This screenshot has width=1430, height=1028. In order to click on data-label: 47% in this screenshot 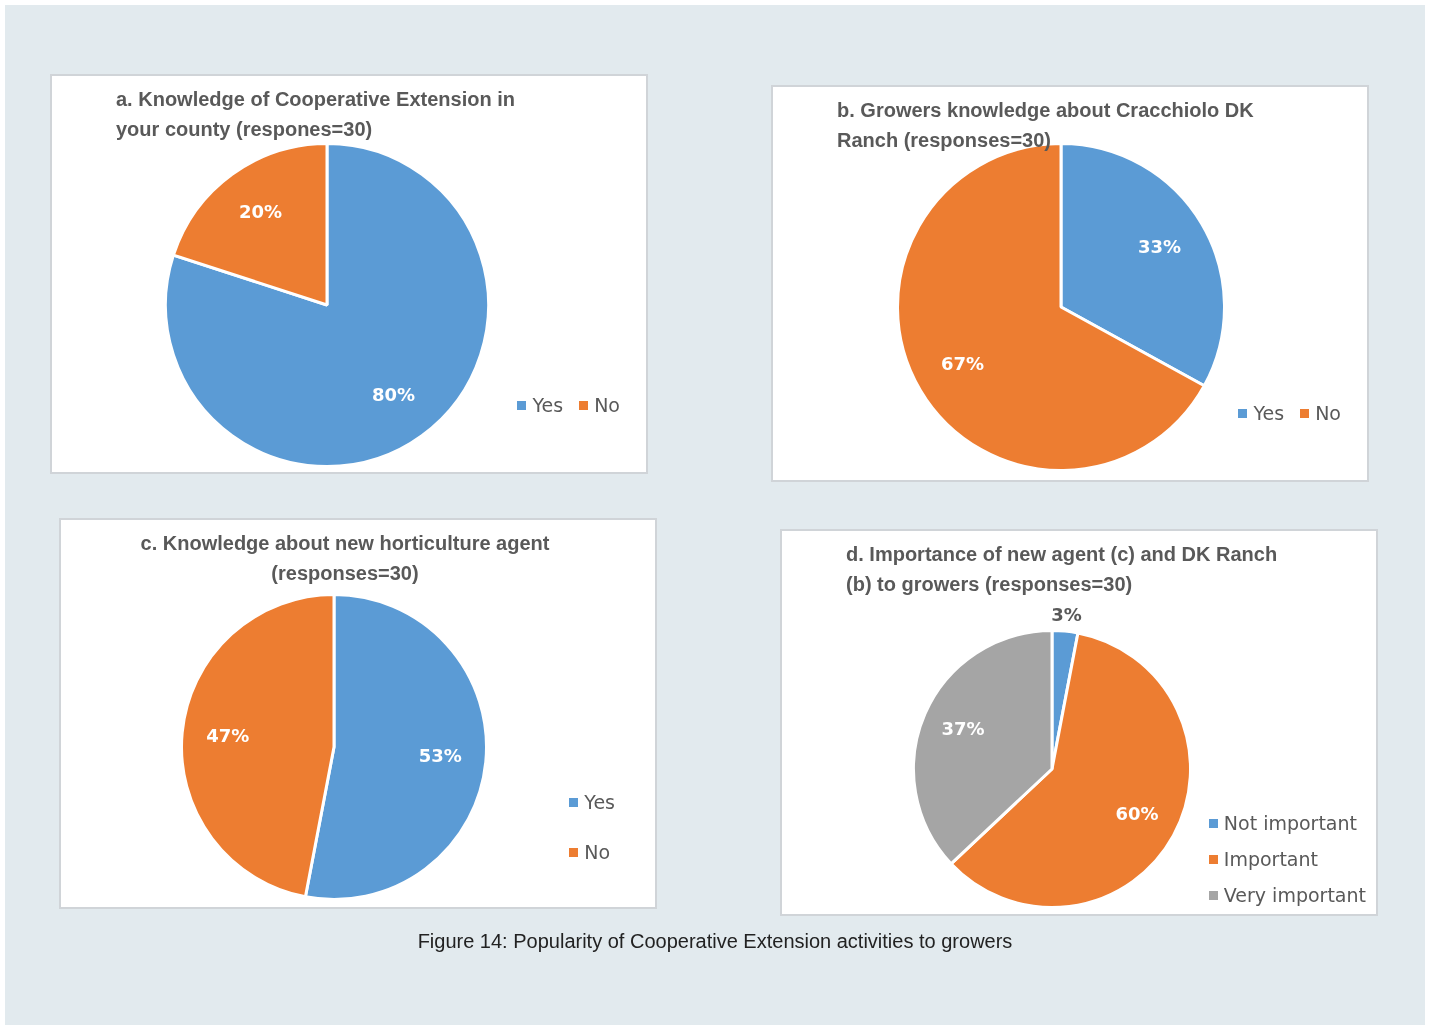, I will do `click(228, 735)`.